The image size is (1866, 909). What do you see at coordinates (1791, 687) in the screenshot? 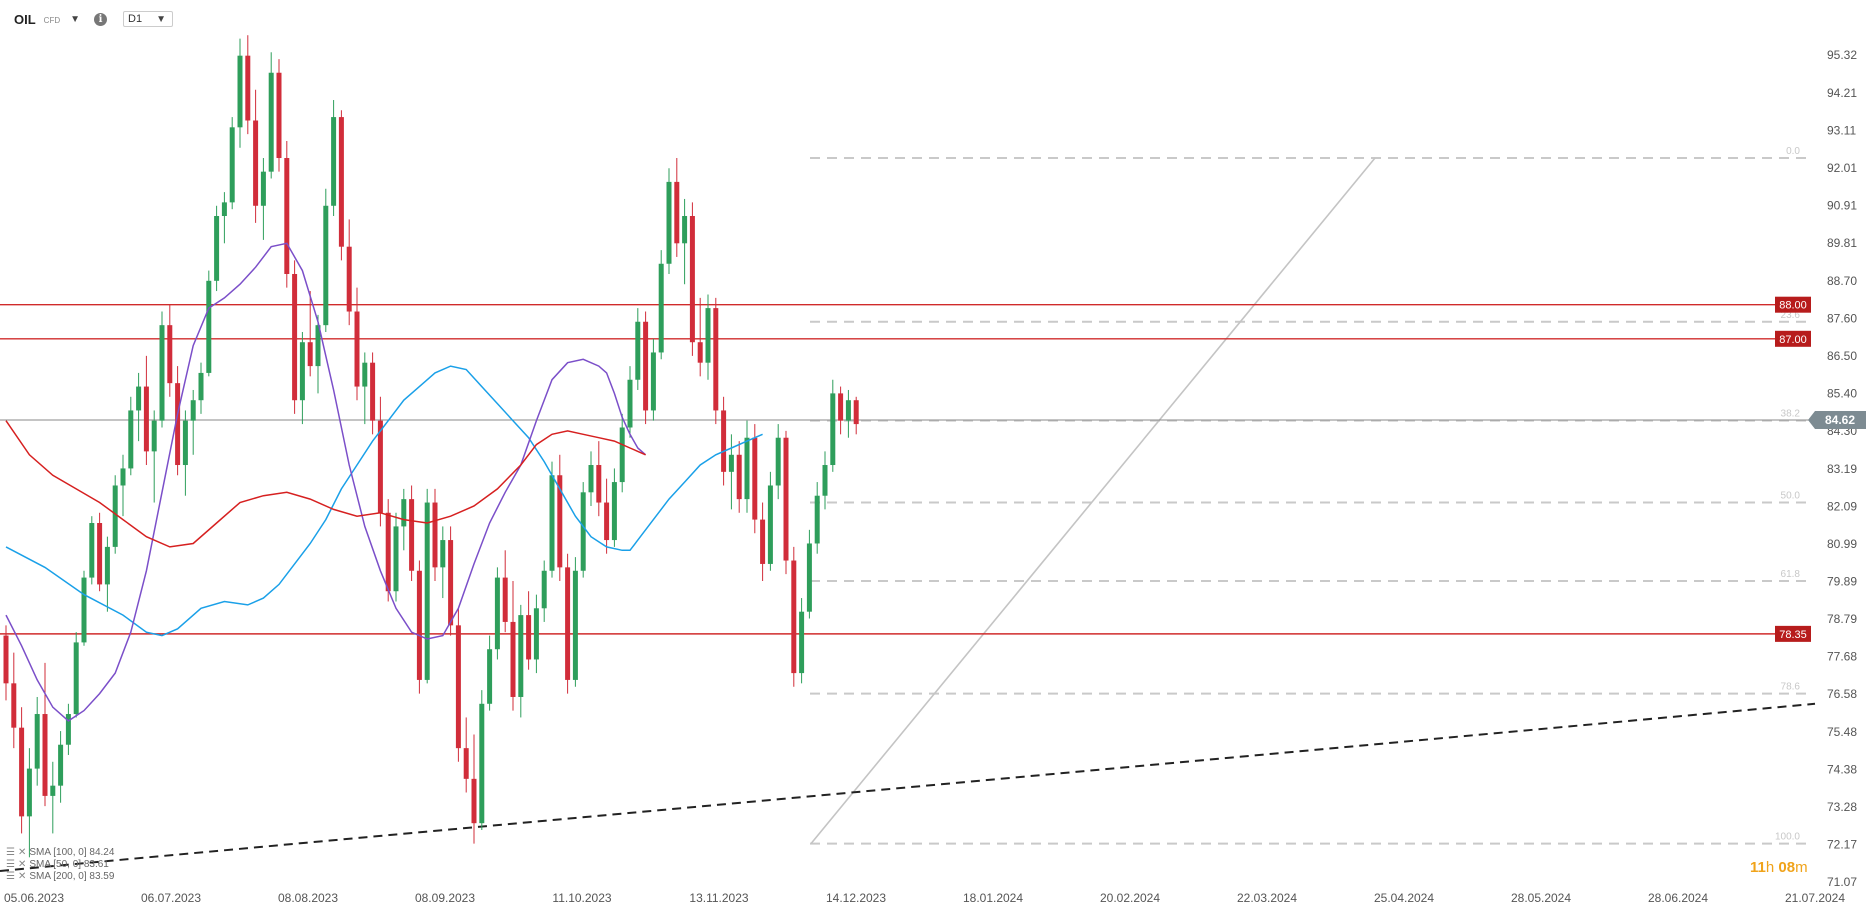
I see `fib-level-label: 78.6` at bounding box center [1791, 687].